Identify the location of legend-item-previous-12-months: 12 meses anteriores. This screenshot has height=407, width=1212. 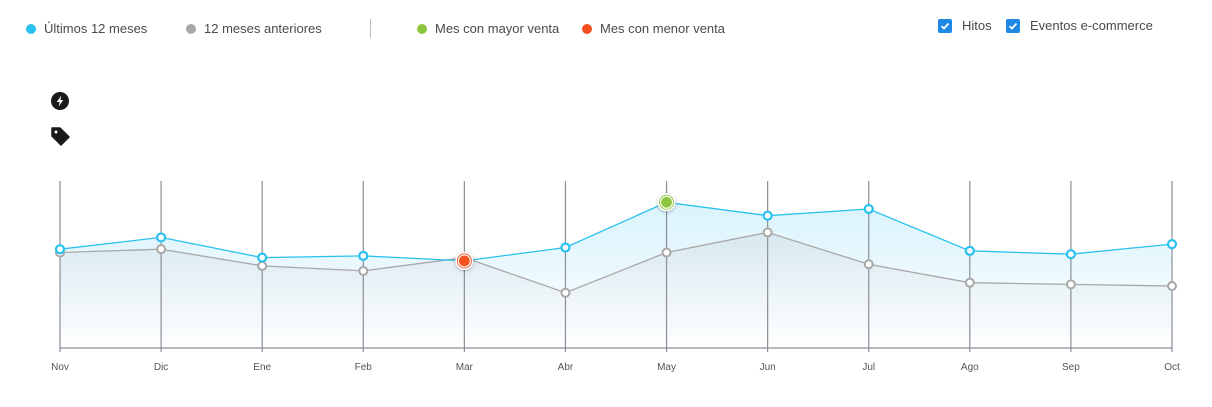
(254, 28).